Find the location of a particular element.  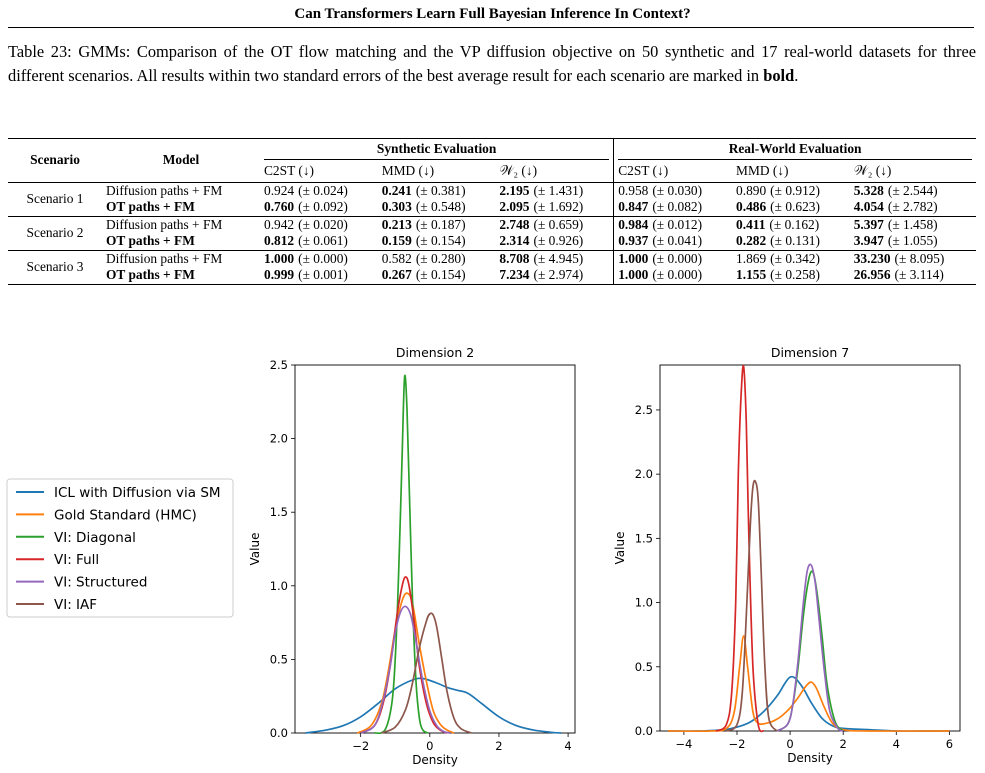

scenario-cell: Scenario 3 is located at coordinates (55, 267).